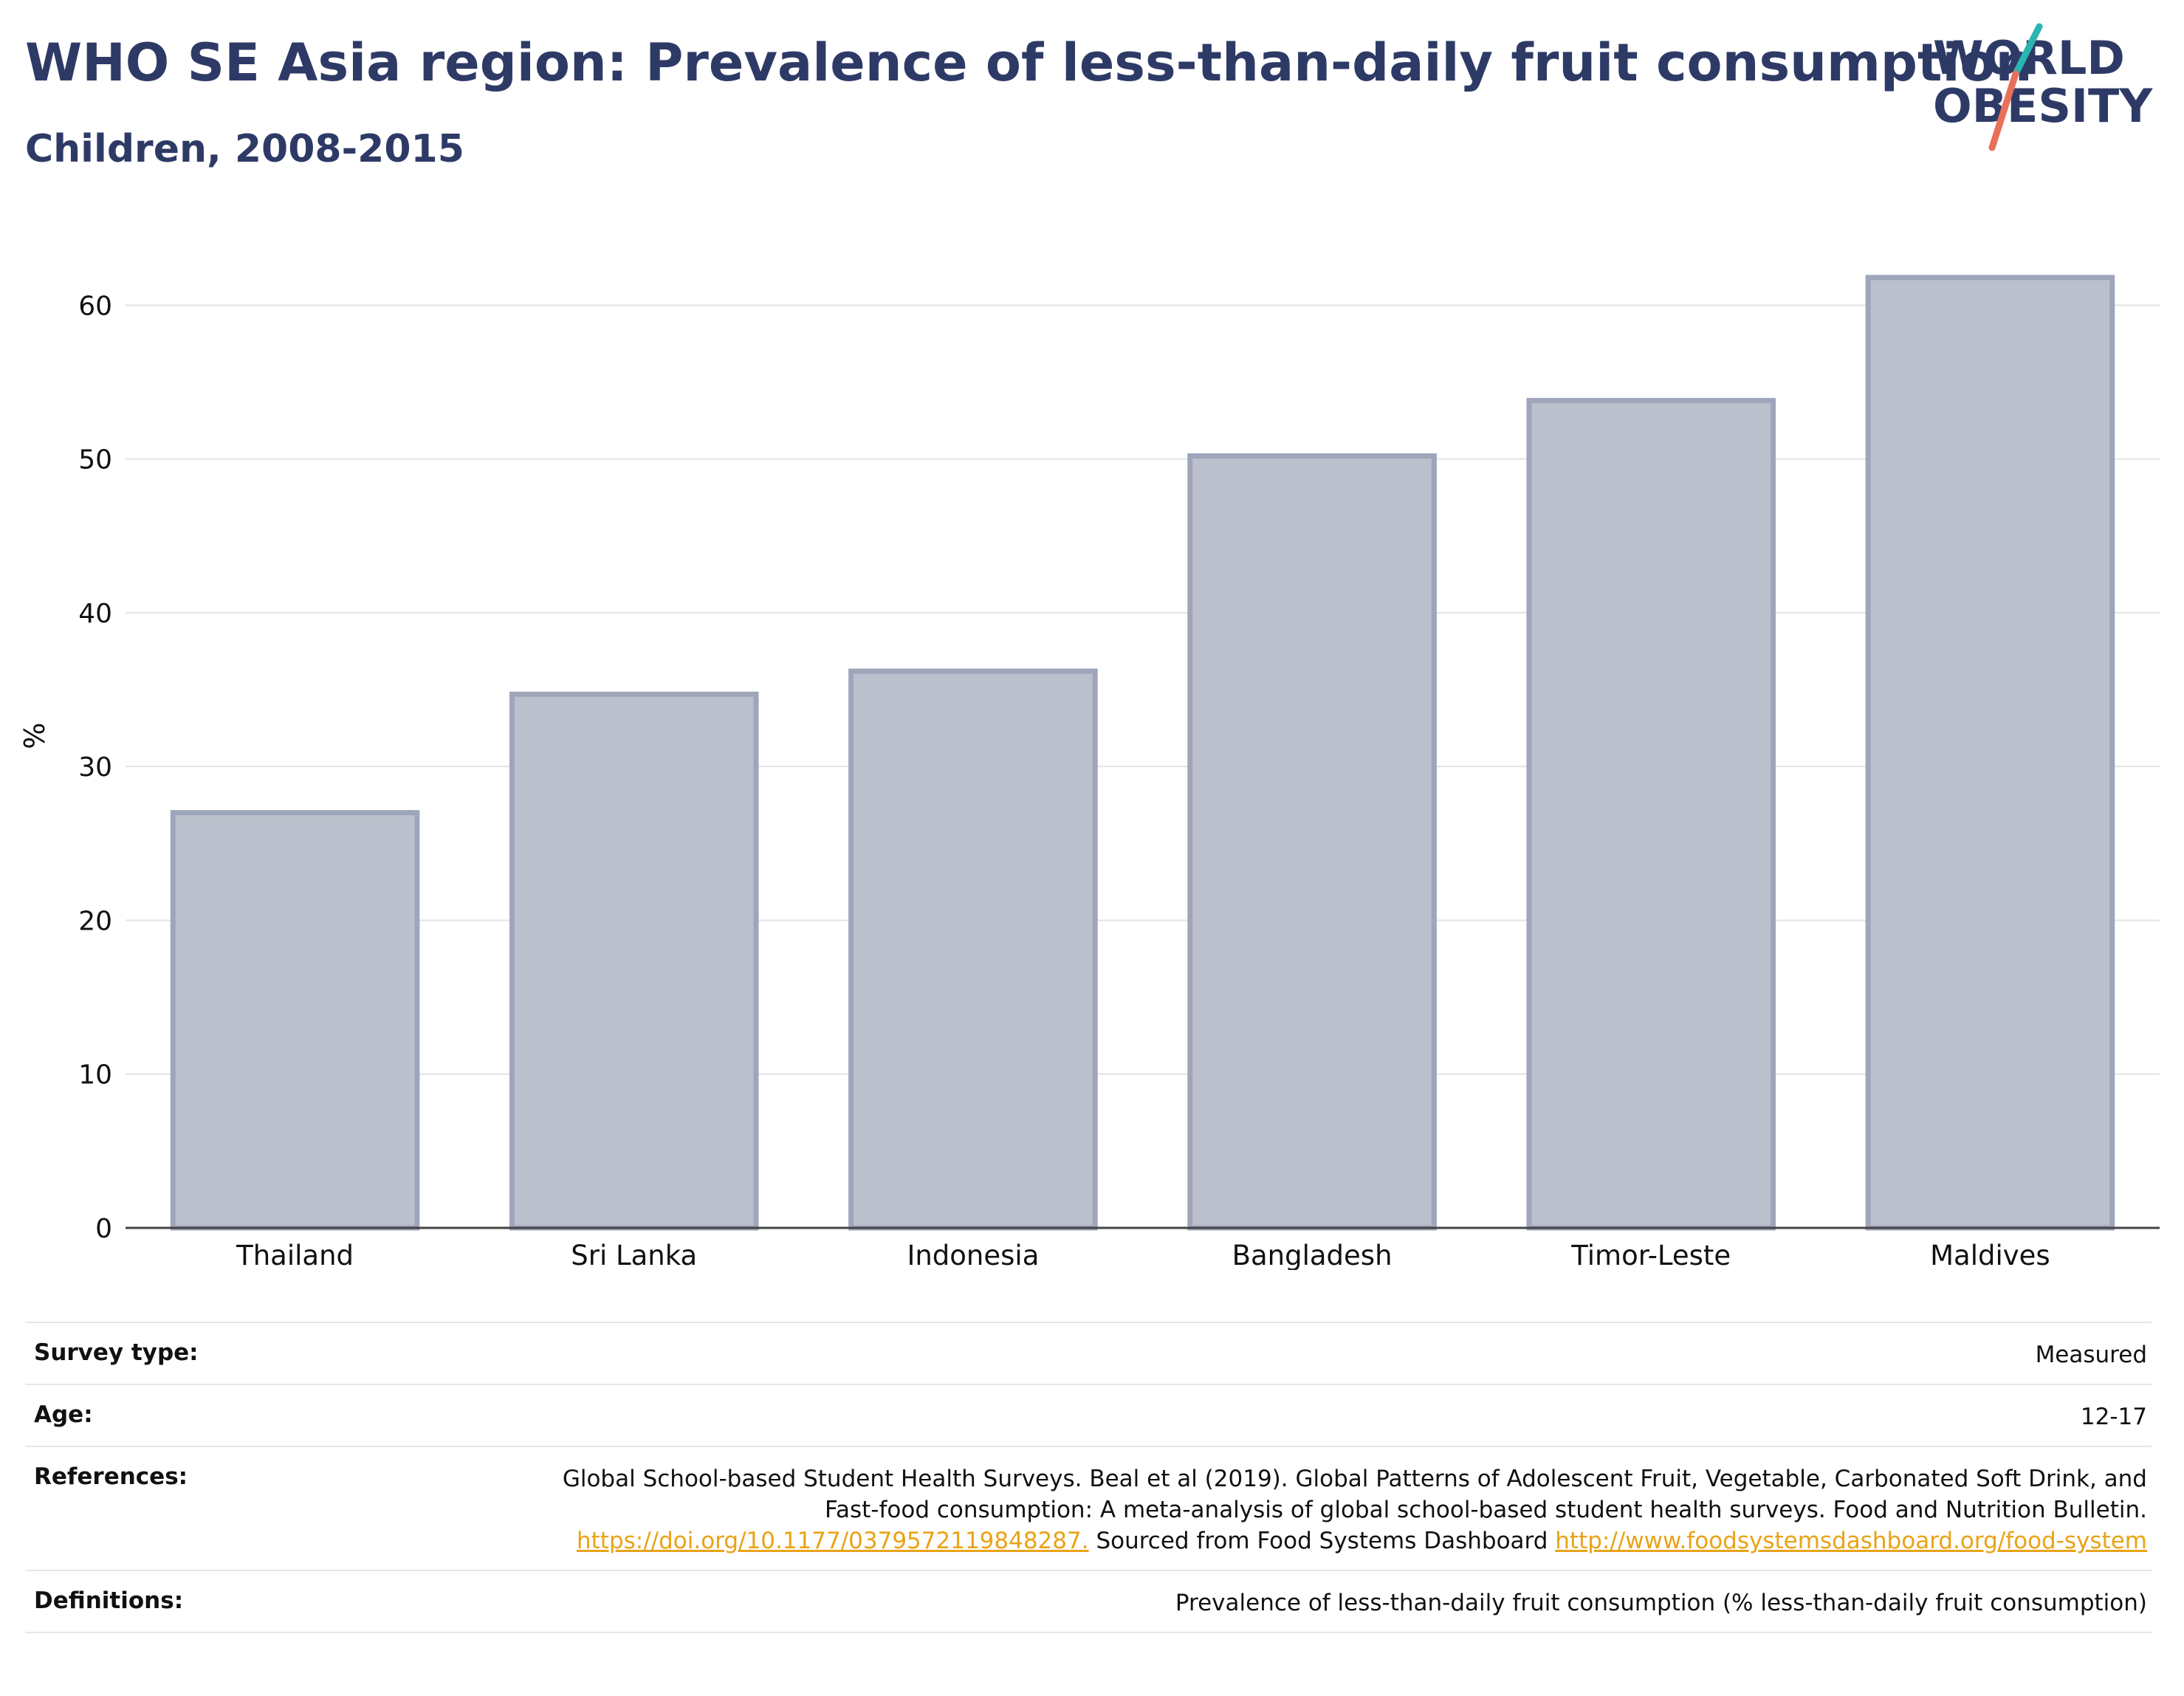 Image resolution: width=2184 pixels, height=1696 pixels. Describe the element at coordinates (1651, 814) in the screenshot. I see `bar-timor-leste` at that location.